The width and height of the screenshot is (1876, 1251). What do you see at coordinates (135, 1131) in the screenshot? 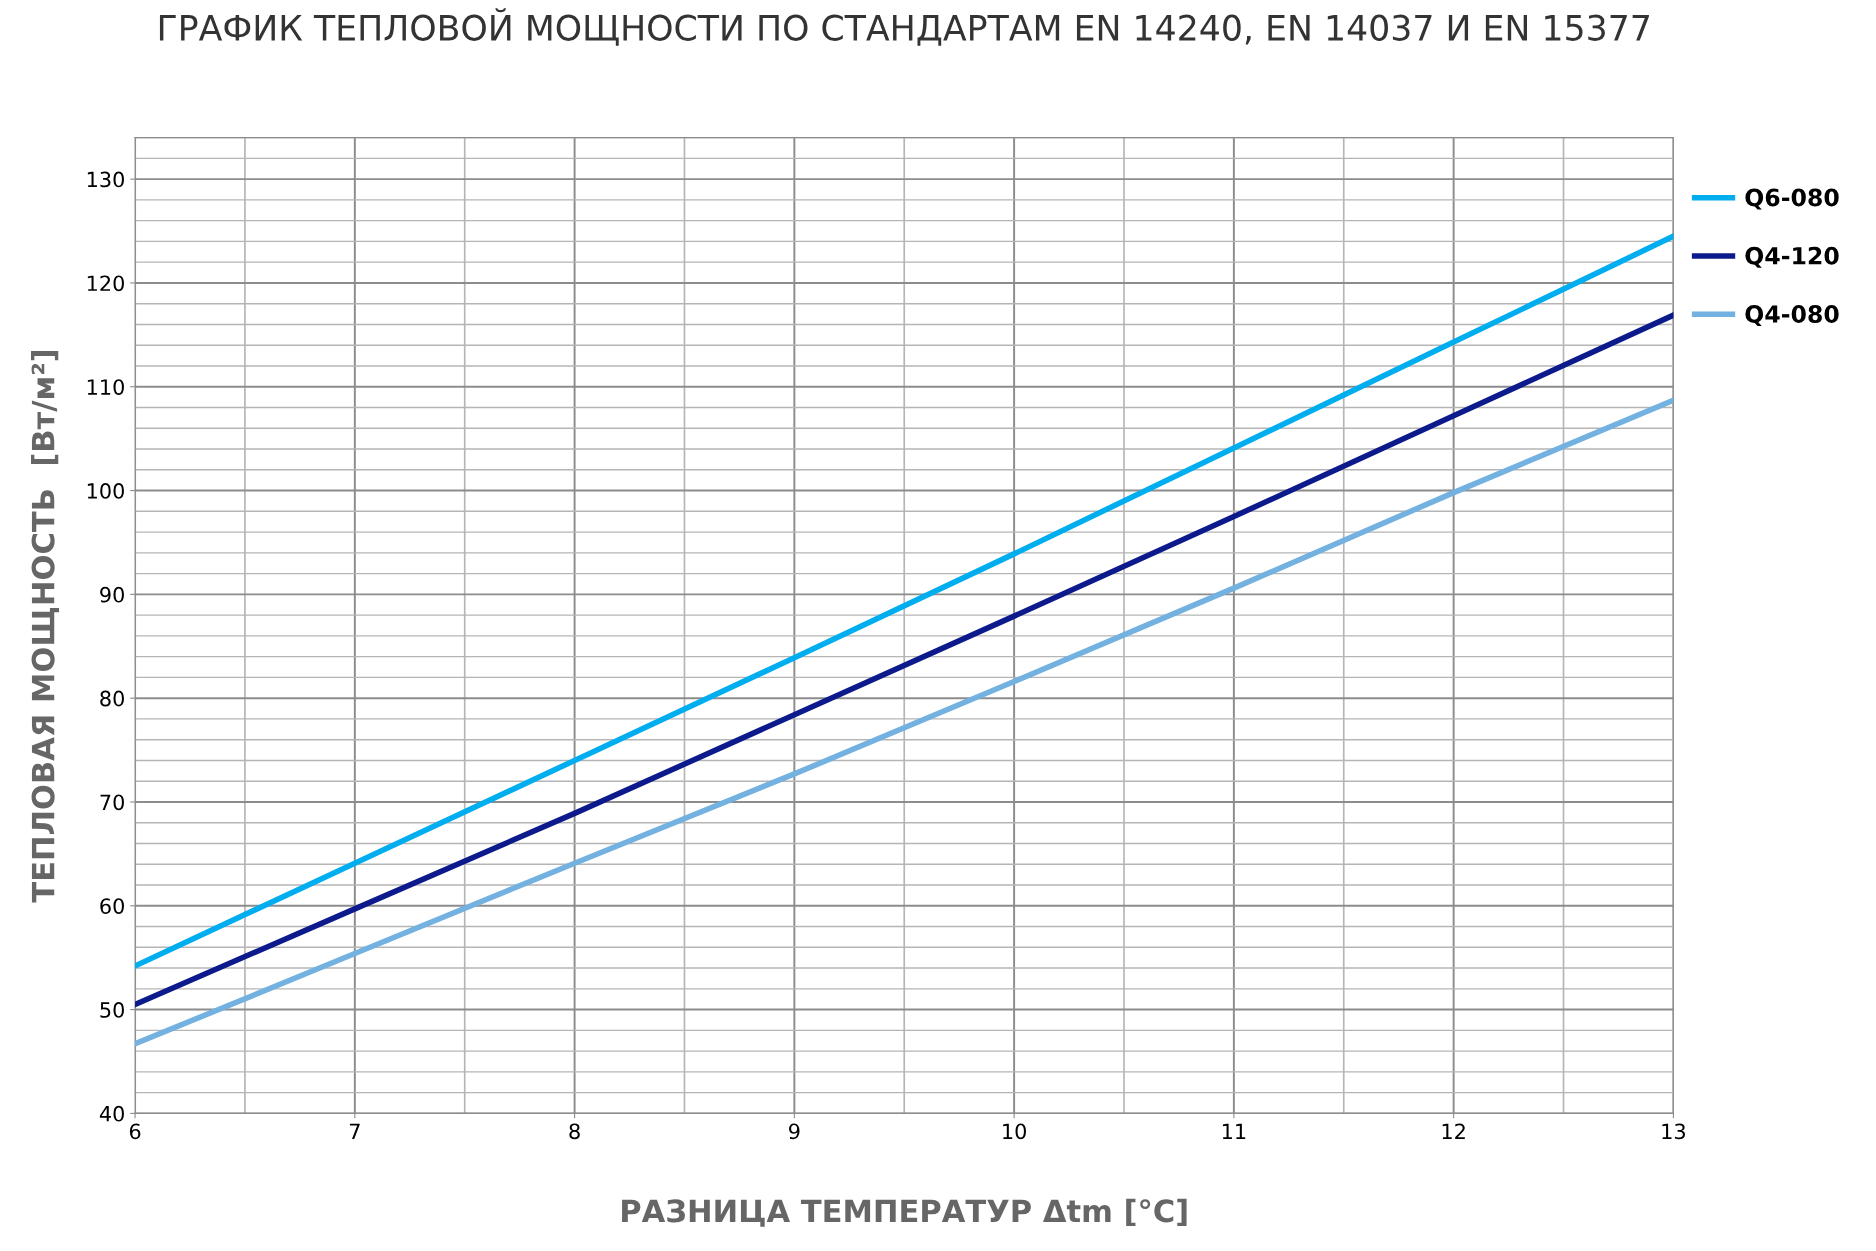
I see `x-tick-label: 6` at bounding box center [135, 1131].